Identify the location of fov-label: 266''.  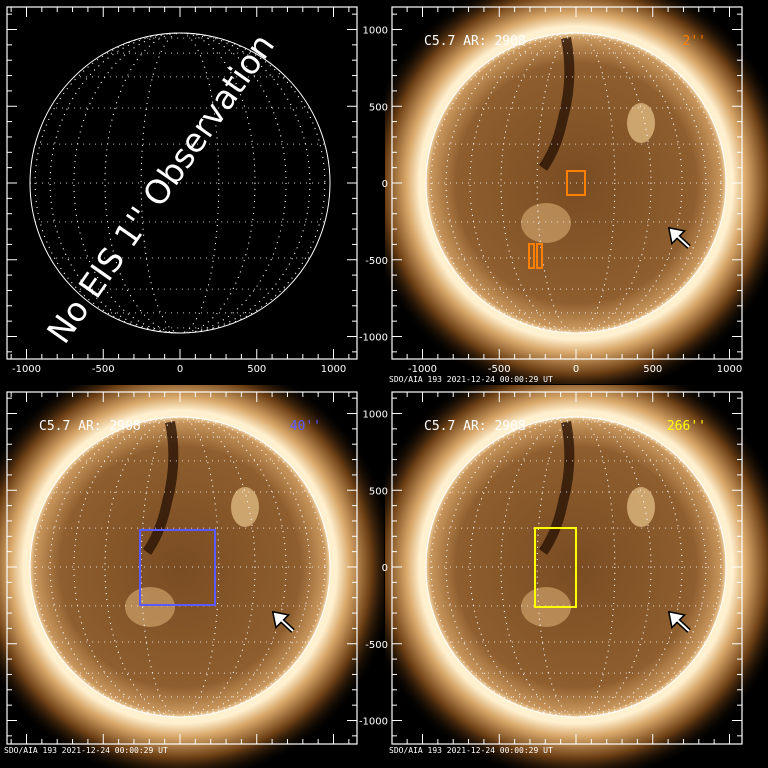
(686, 426).